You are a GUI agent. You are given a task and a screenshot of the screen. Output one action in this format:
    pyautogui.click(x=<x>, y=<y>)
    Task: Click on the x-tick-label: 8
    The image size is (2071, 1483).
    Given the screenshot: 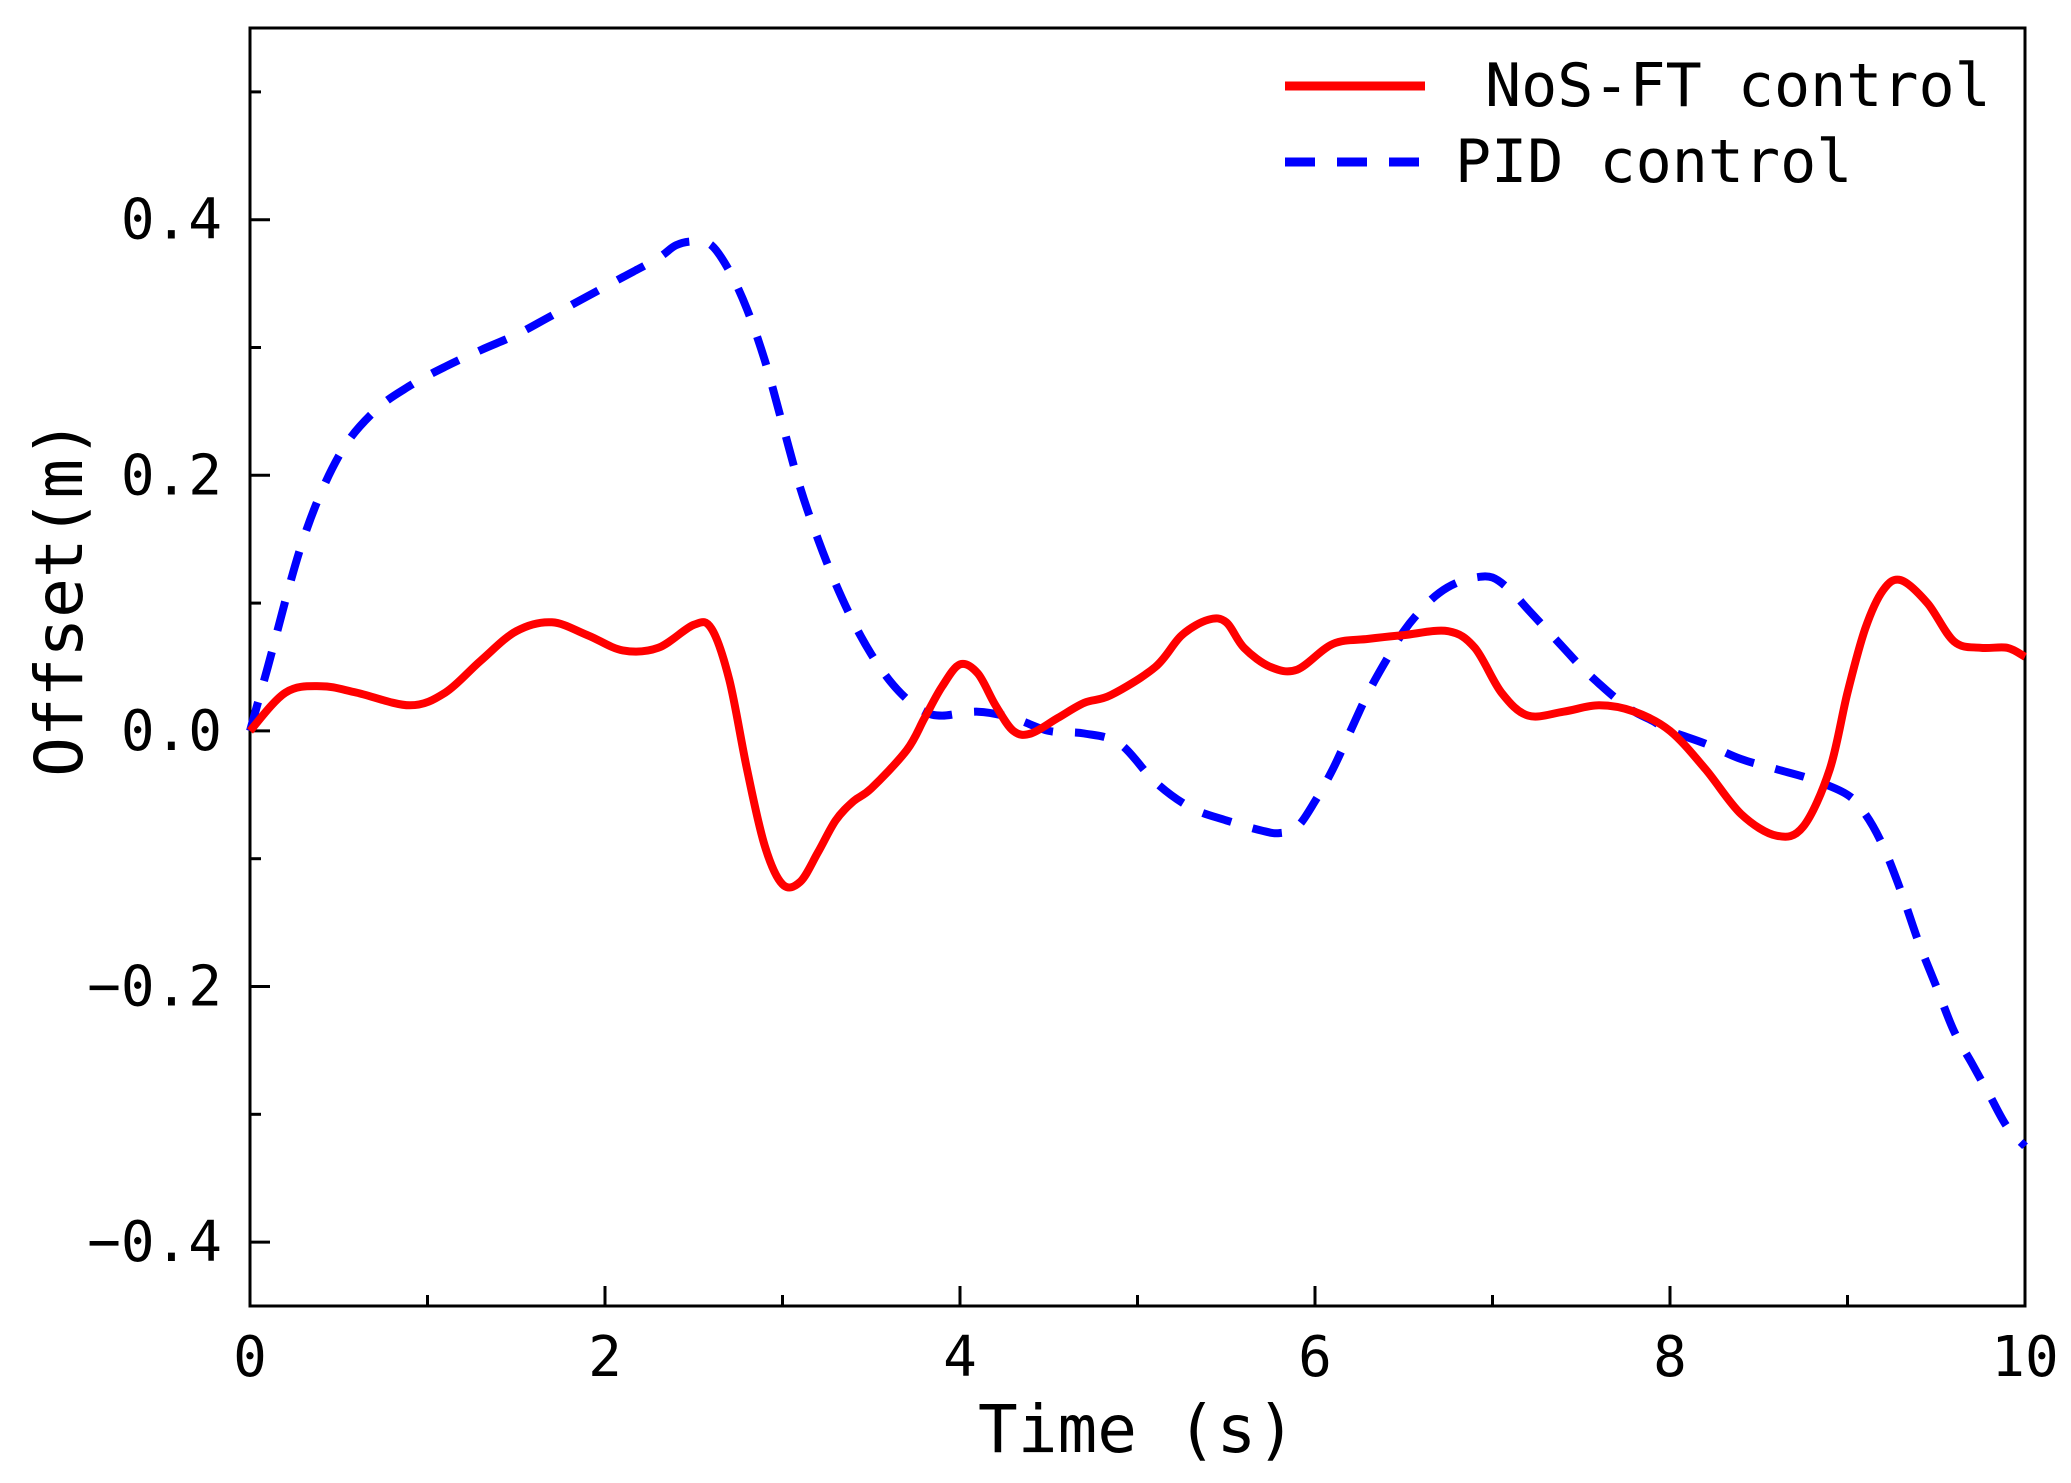 What is the action you would take?
    pyautogui.click(x=1670, y=1357)
    